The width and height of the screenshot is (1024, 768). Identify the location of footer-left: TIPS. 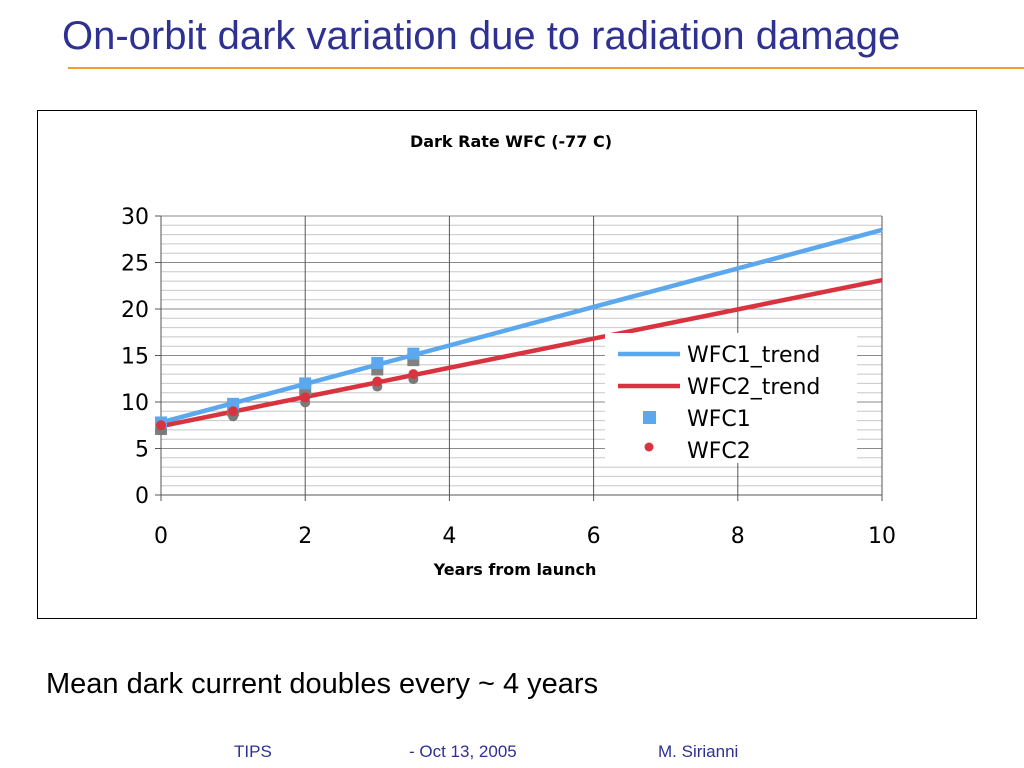
(253, 751).